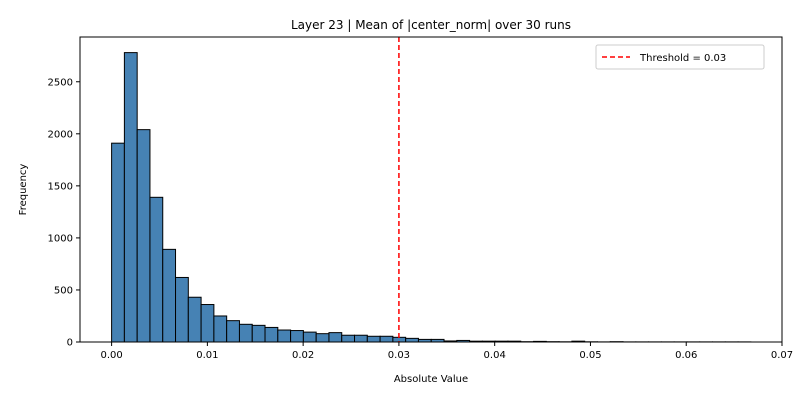 The image size is (800, 400). Describe the element at coordinates (60, 186) in the screenshot. I see `y-tick-label: 1500` at that location.